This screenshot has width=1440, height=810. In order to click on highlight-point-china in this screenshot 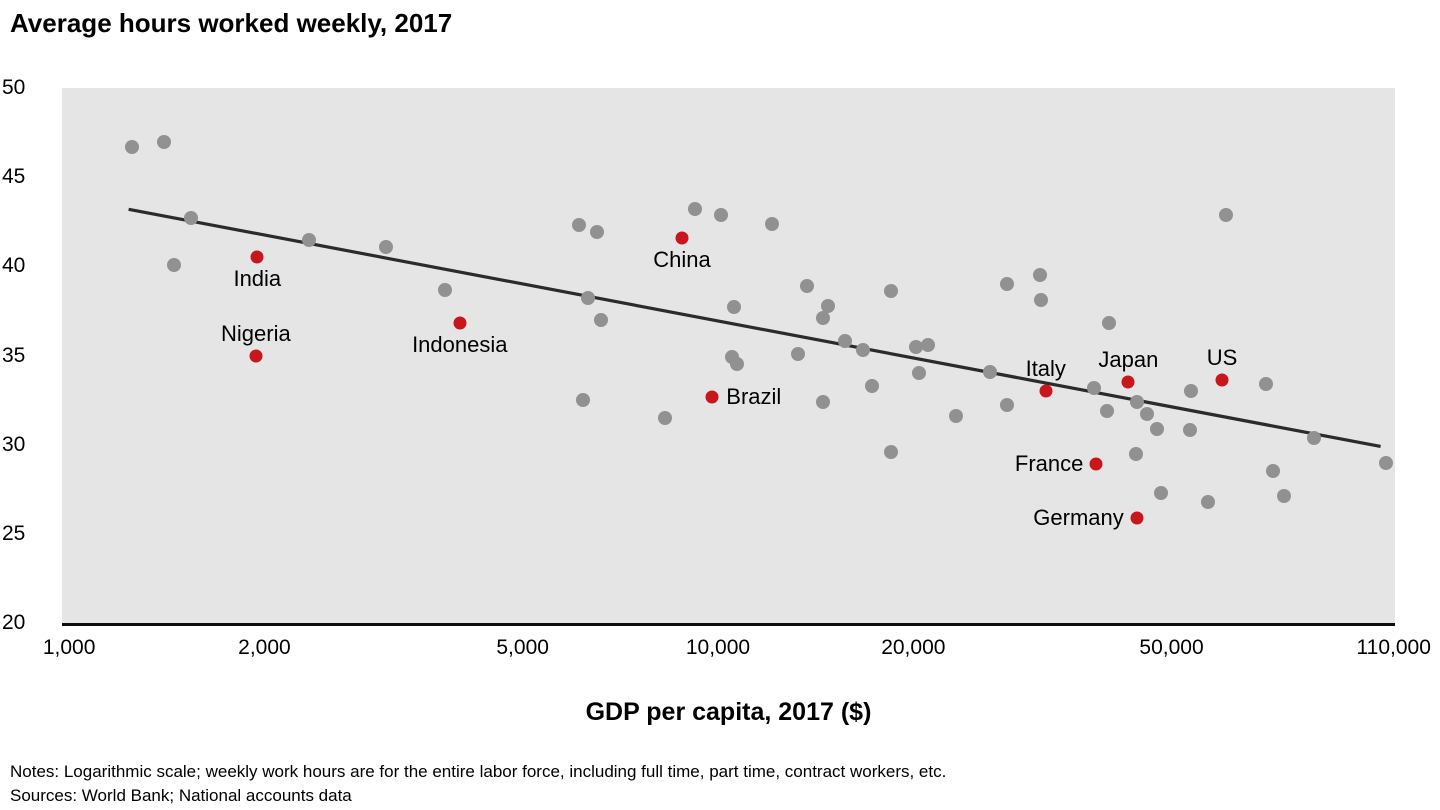, I will do `click(682, 238)`.